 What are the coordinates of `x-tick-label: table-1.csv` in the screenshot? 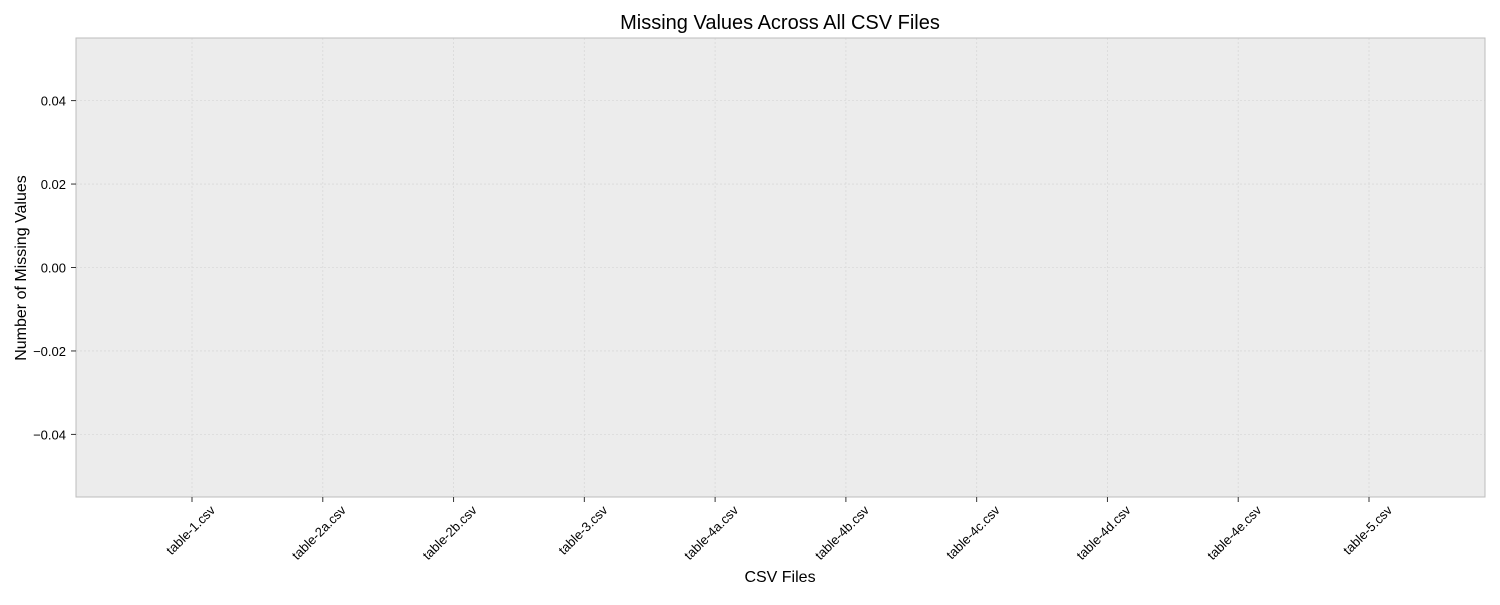 It's located at (190, 529).